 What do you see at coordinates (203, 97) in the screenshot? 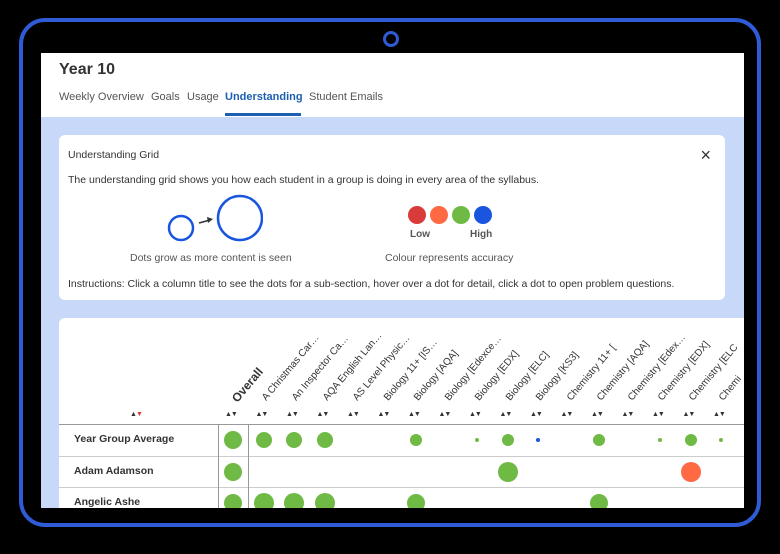
I see `tab-usage: Usage` at bounding box center [203, 97].